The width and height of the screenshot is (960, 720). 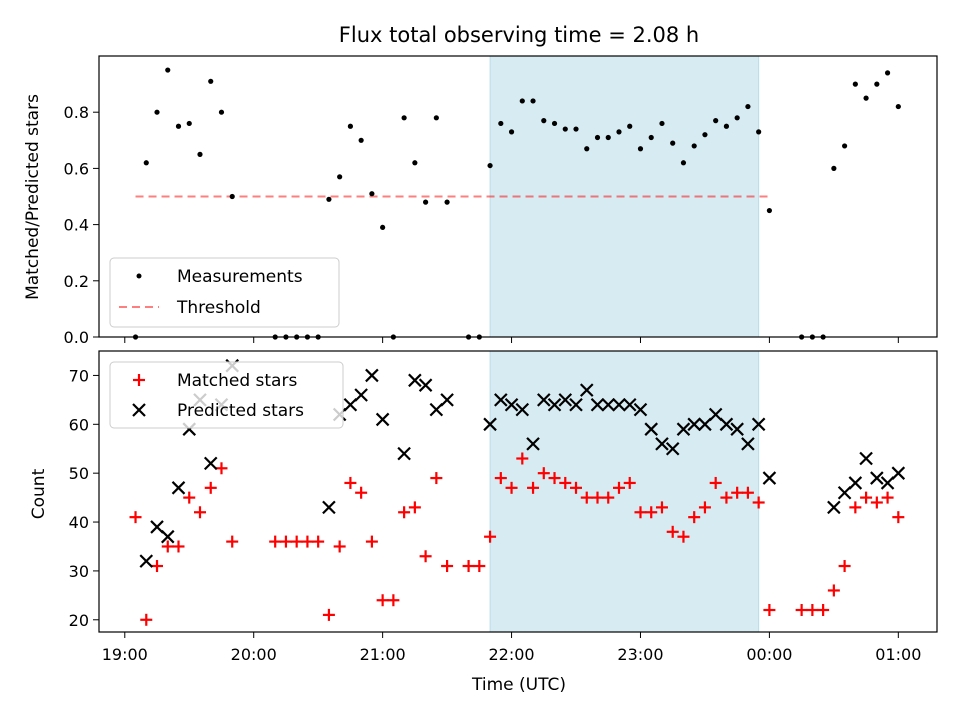 I want to click on x-tick-label: 20:00, so click(x=254, y=654).